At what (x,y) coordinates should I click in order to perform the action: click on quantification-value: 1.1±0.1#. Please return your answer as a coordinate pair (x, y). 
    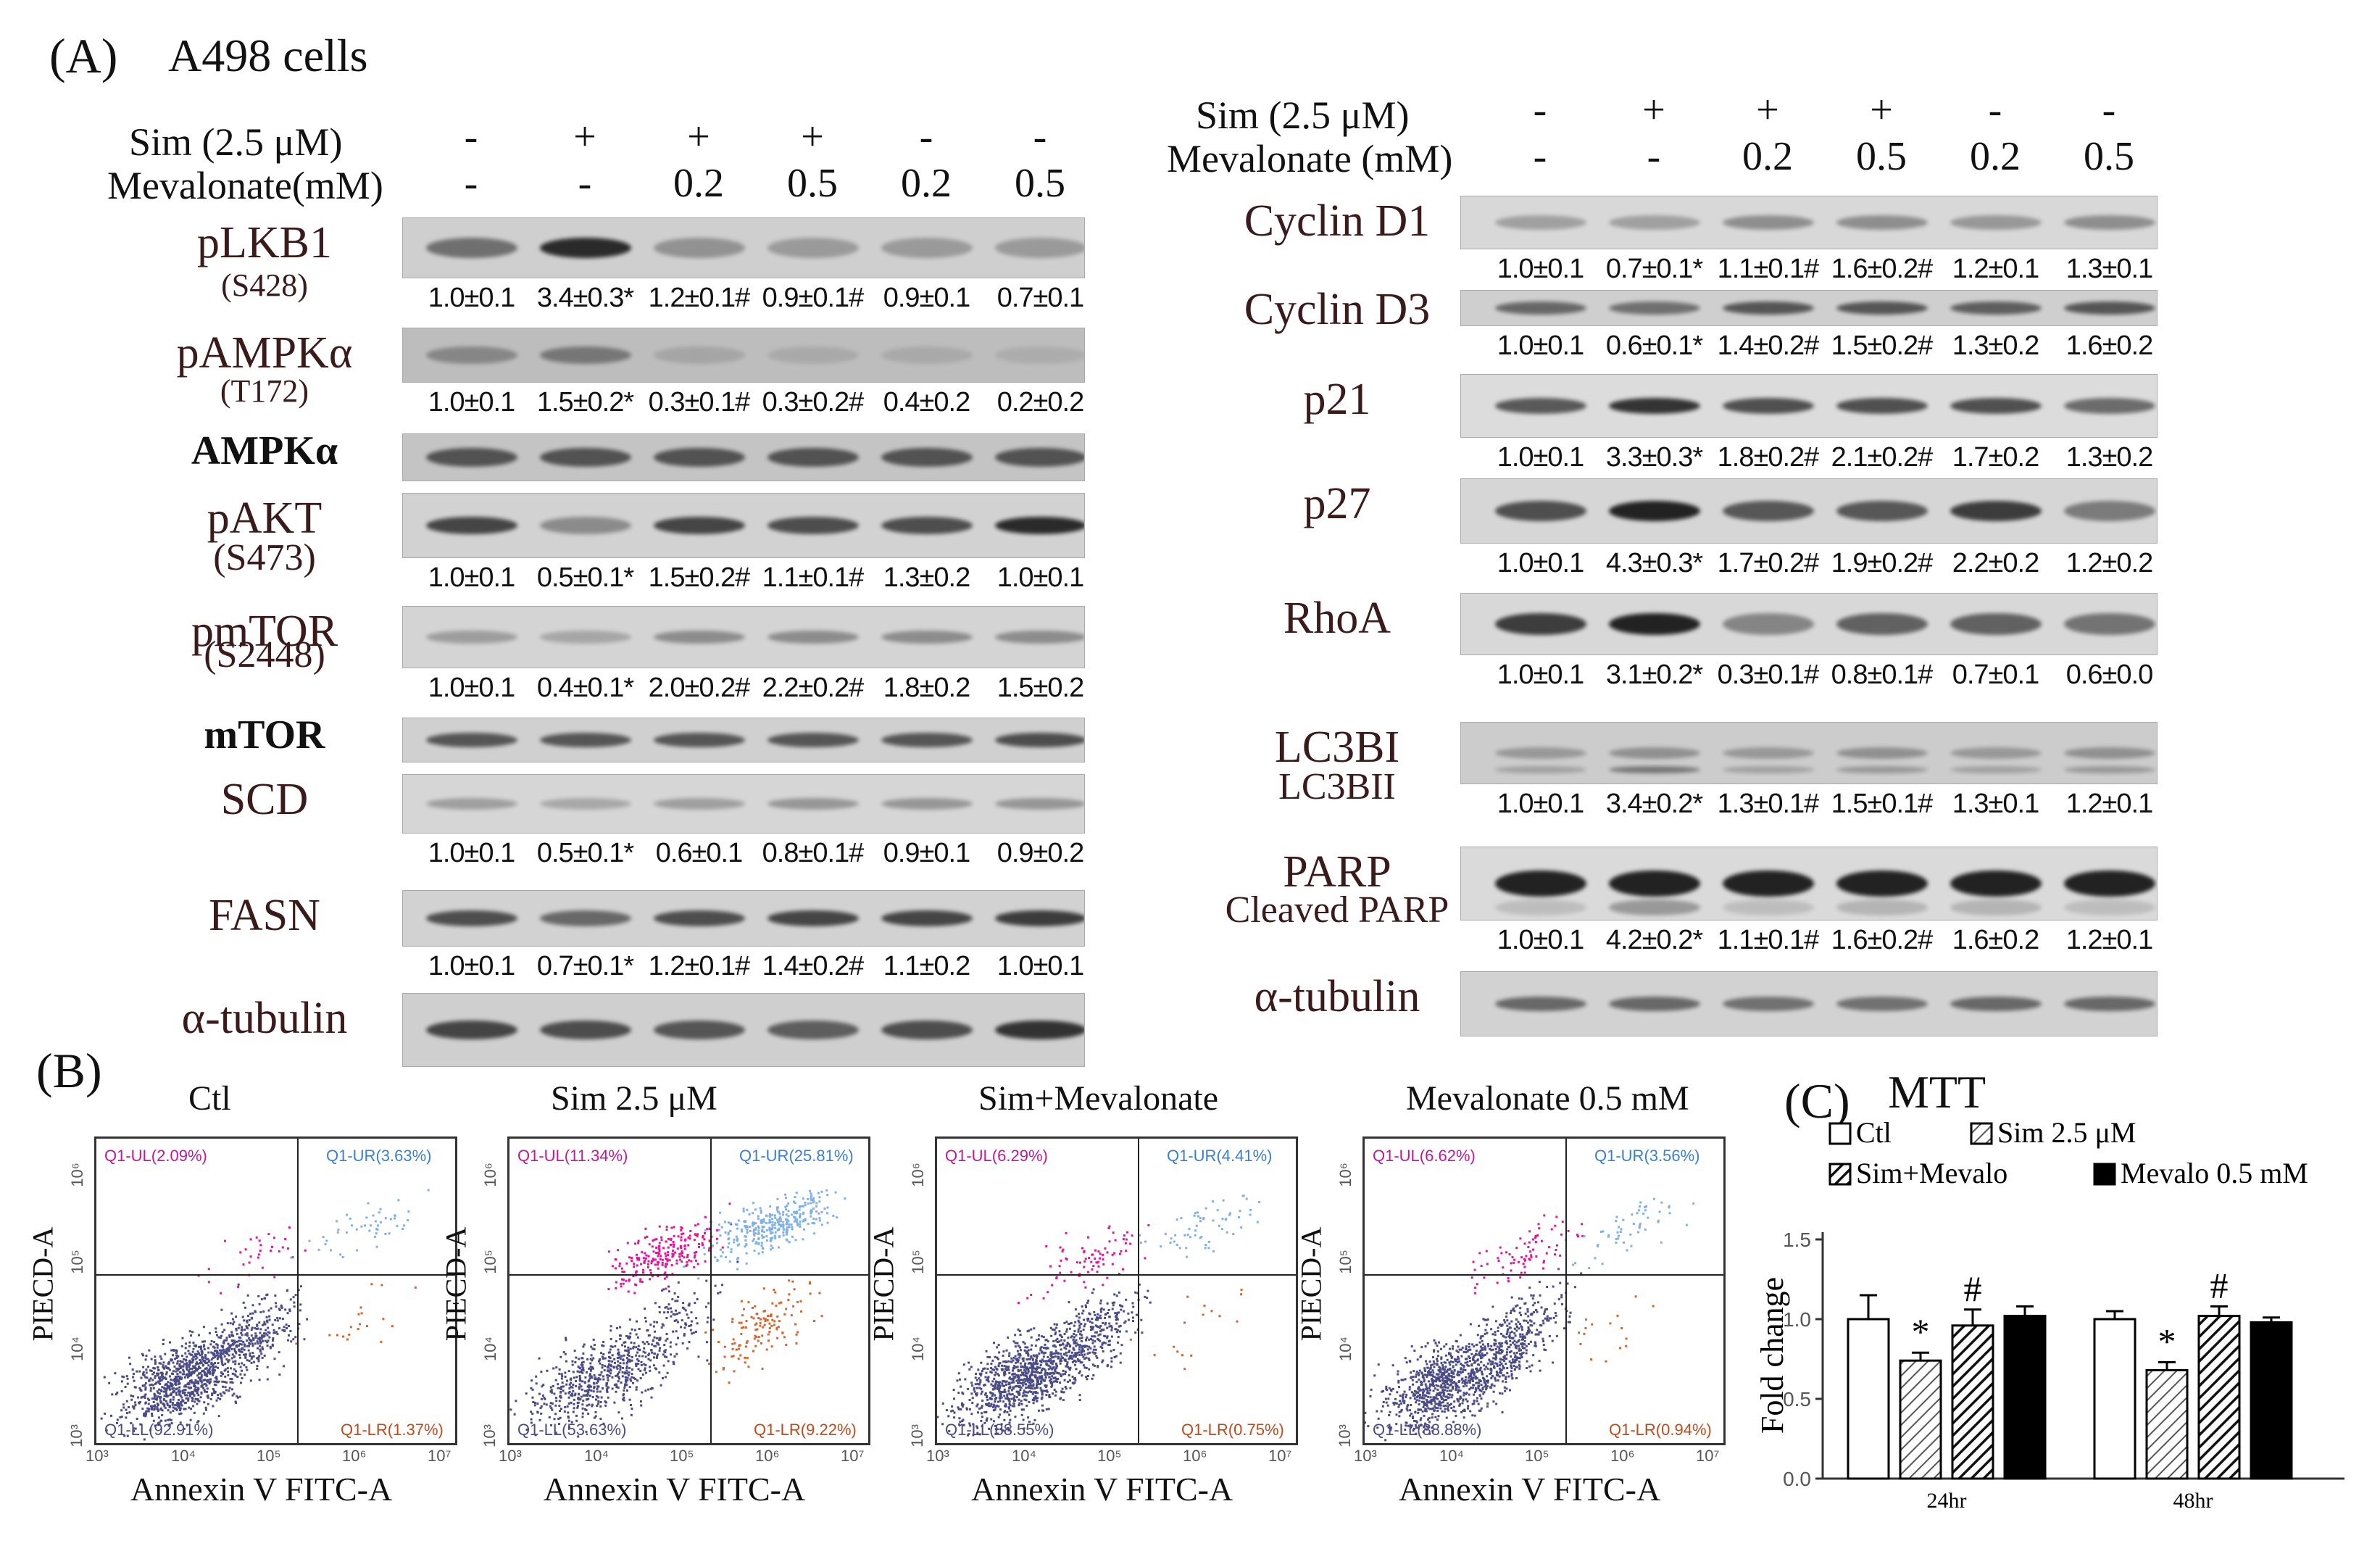
    Looking at the image, I should click on (1768, 940).